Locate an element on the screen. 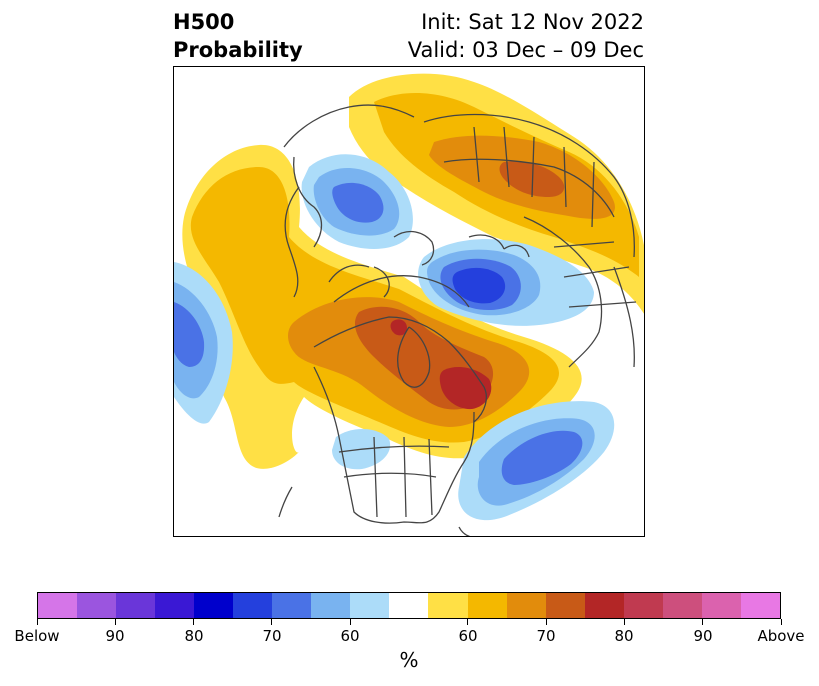  colorbar-tick-label: Below is located at coordinates (37, 636).